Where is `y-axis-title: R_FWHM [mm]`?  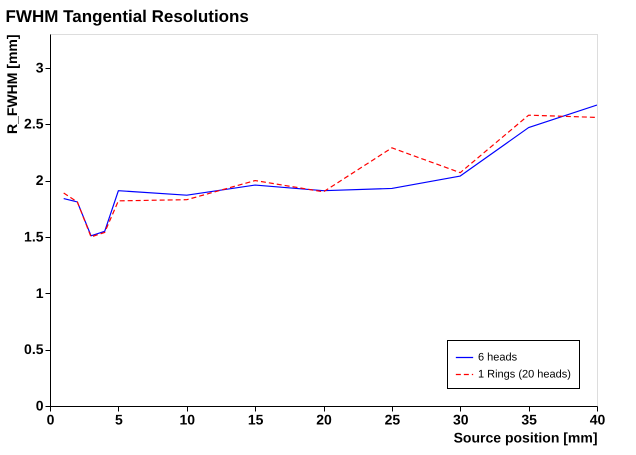 y-axis-title: R_FWHM [mm] is located at coordinates (12, 84).